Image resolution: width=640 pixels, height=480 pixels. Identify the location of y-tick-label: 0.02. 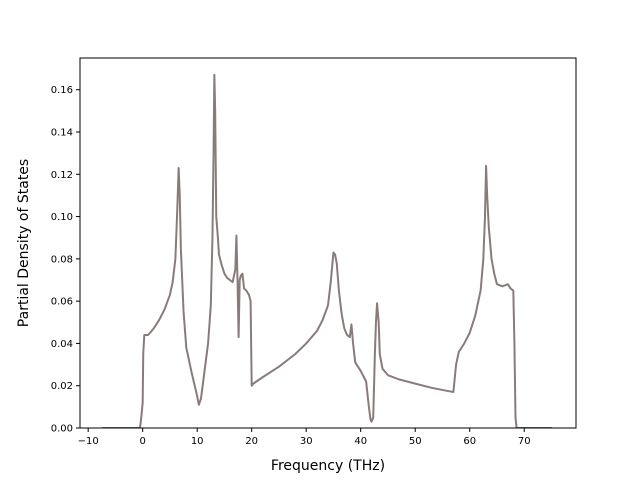
(62, 386).